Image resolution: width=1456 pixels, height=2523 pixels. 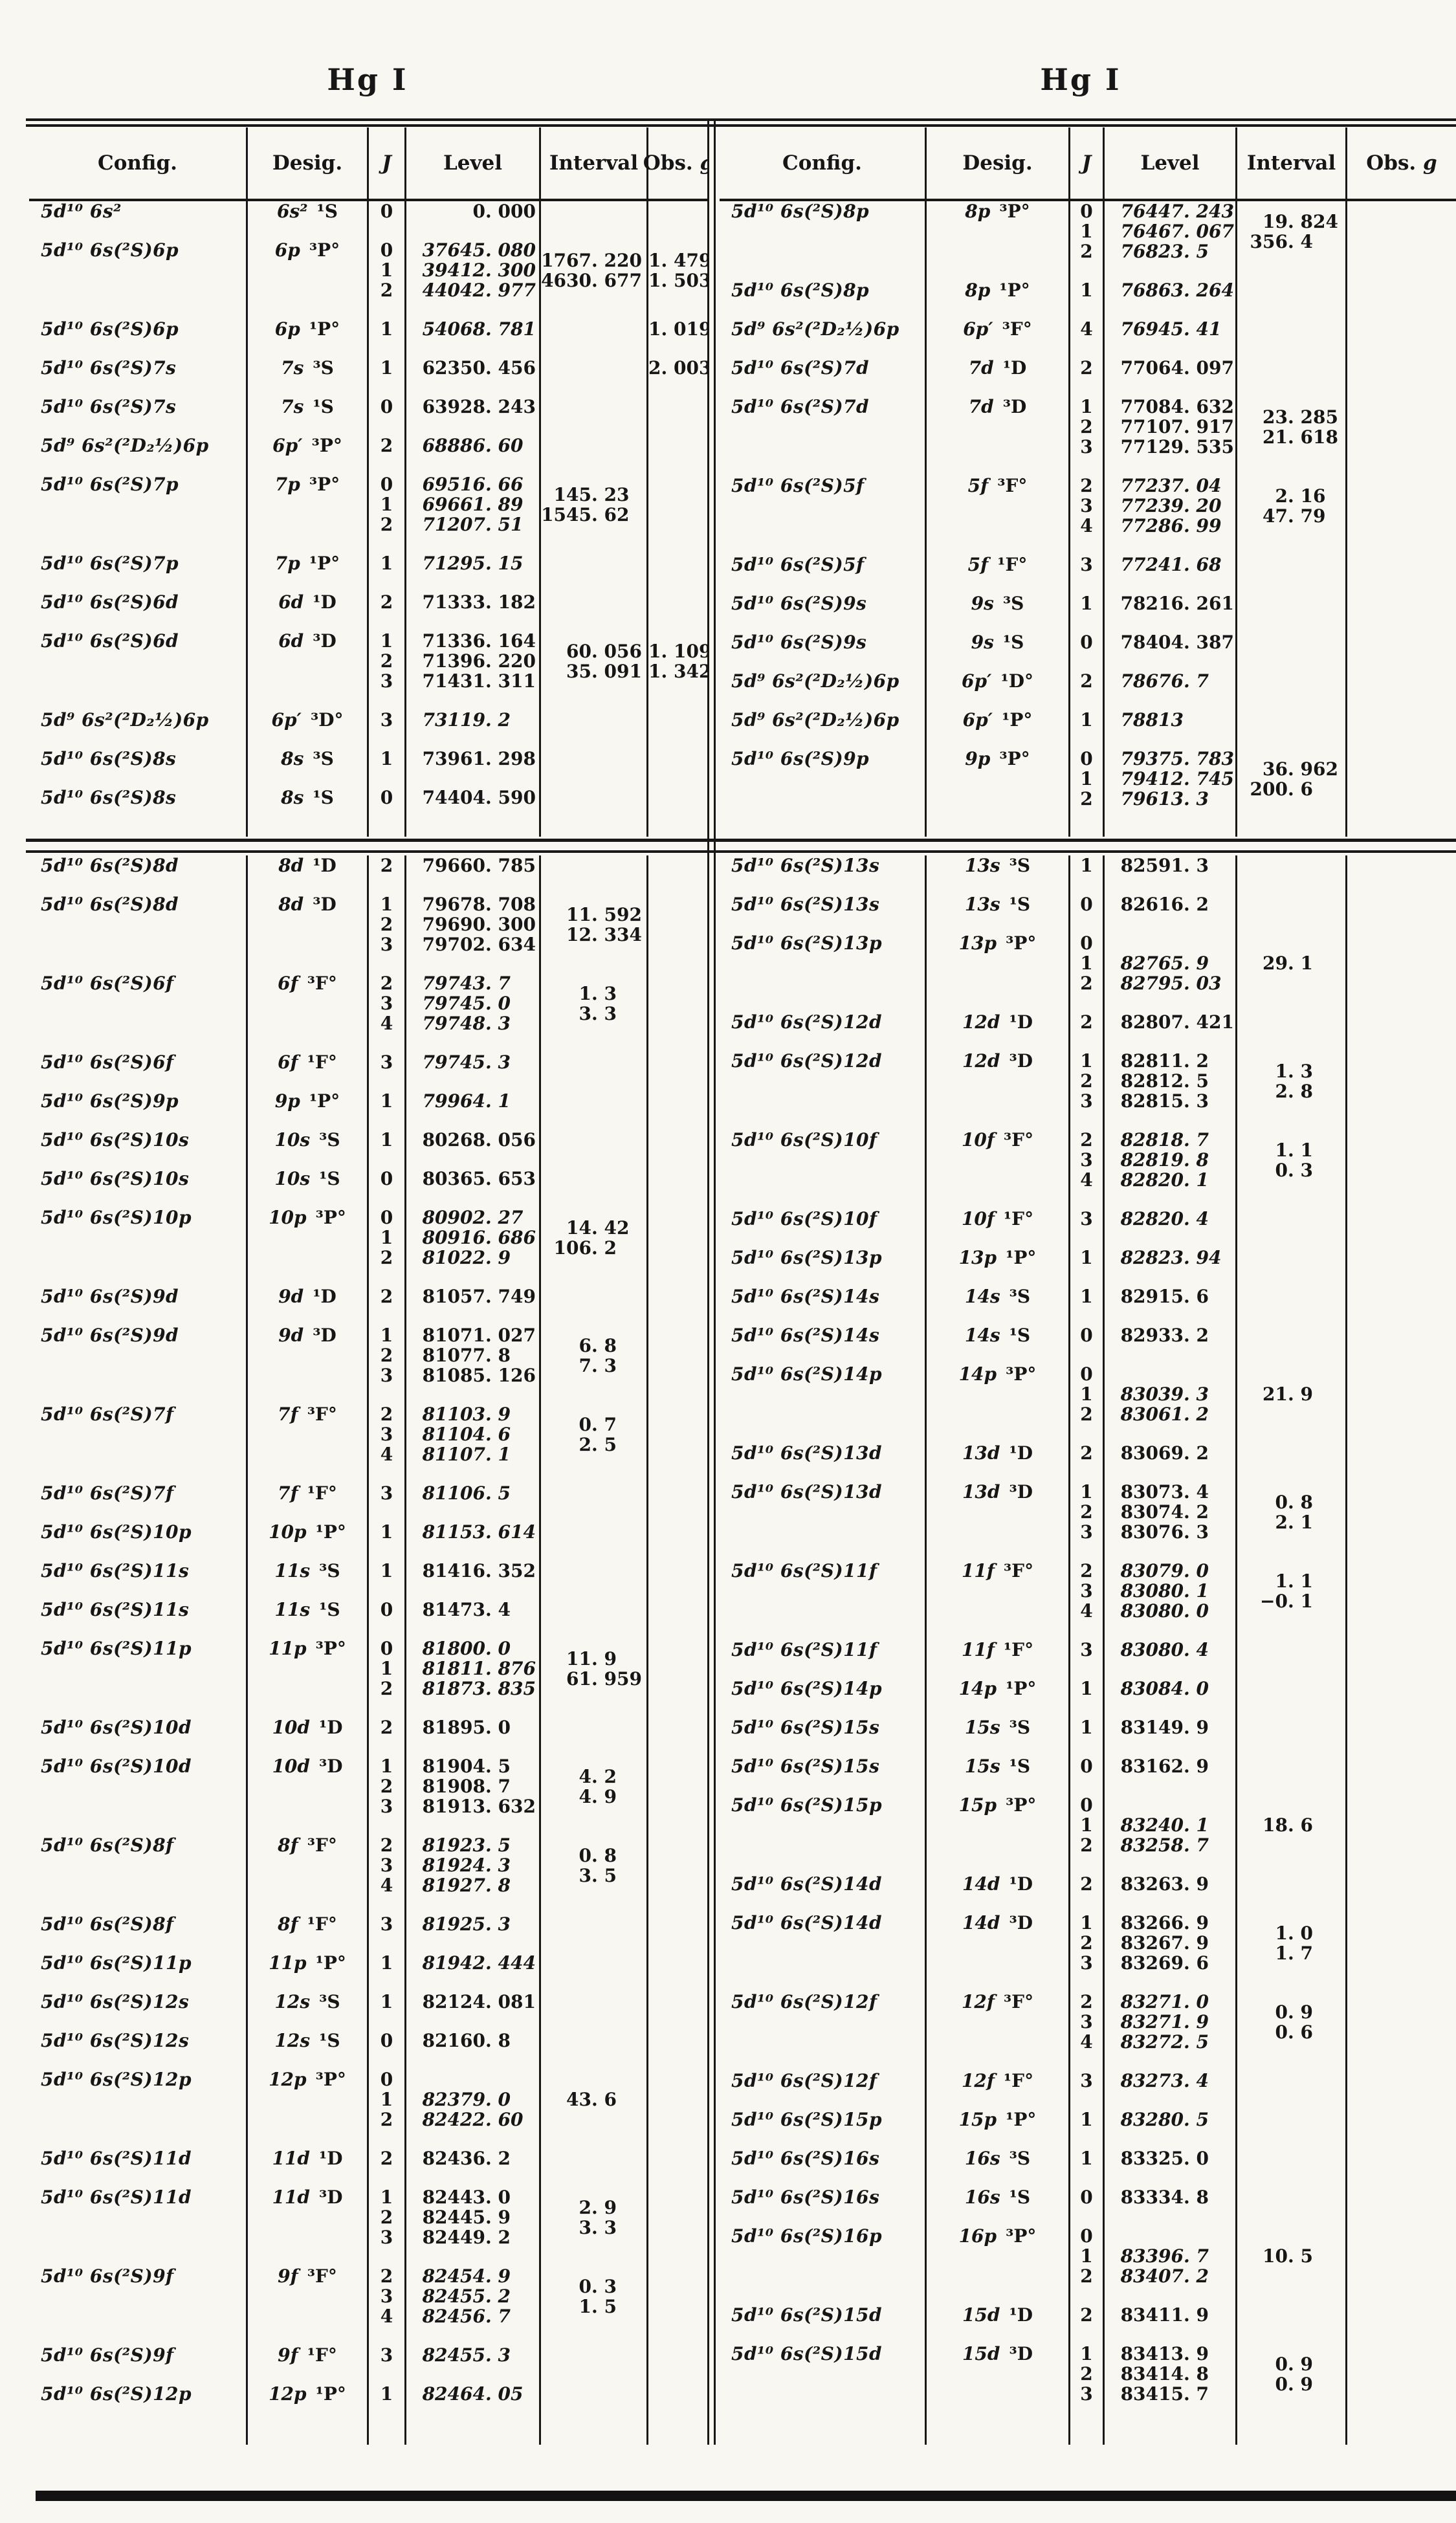 I want to click on fraction-part: . 16, so click(x=1307, y=496).